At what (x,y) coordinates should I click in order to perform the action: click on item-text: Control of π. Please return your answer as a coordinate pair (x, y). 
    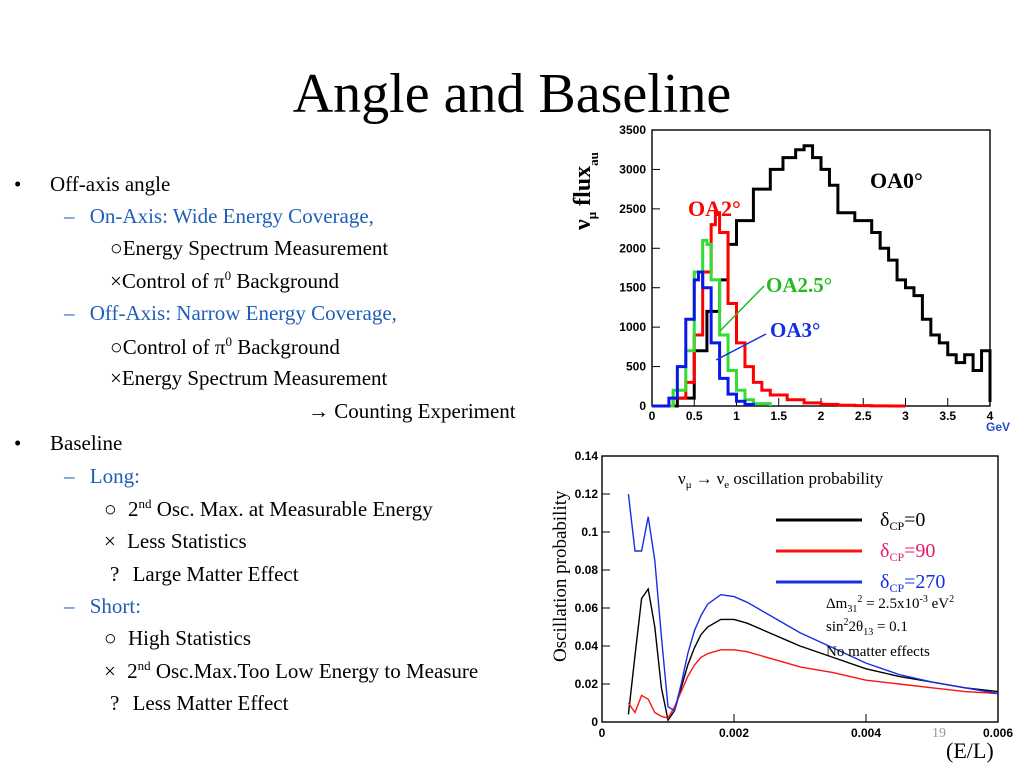
    Looking at the image, I should click on (173, 281).